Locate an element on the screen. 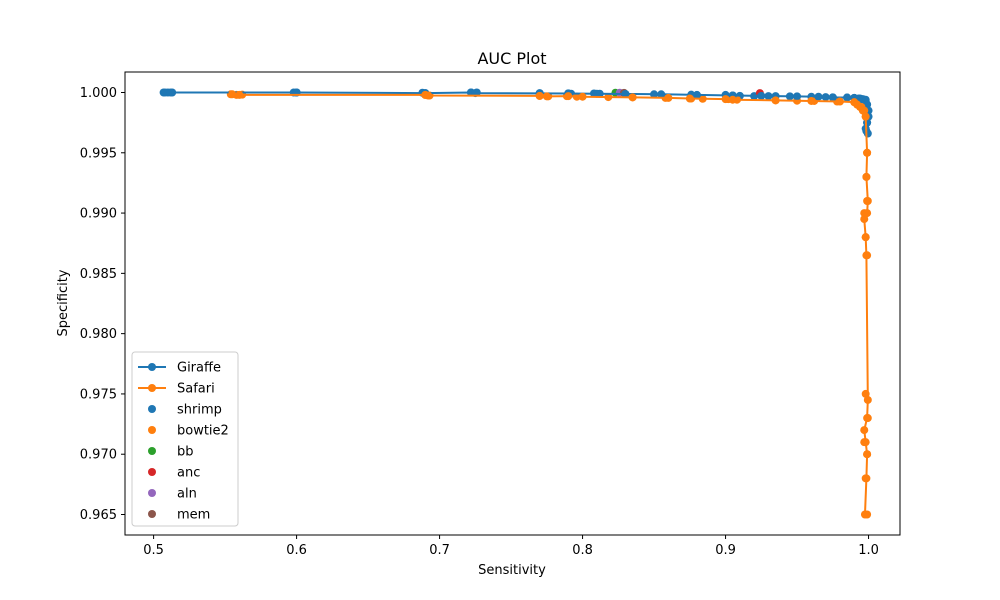 The width and height of the screenshot is (1000, 600). legend-item-shrimp: shrimp is located at coordinates (185, 410).